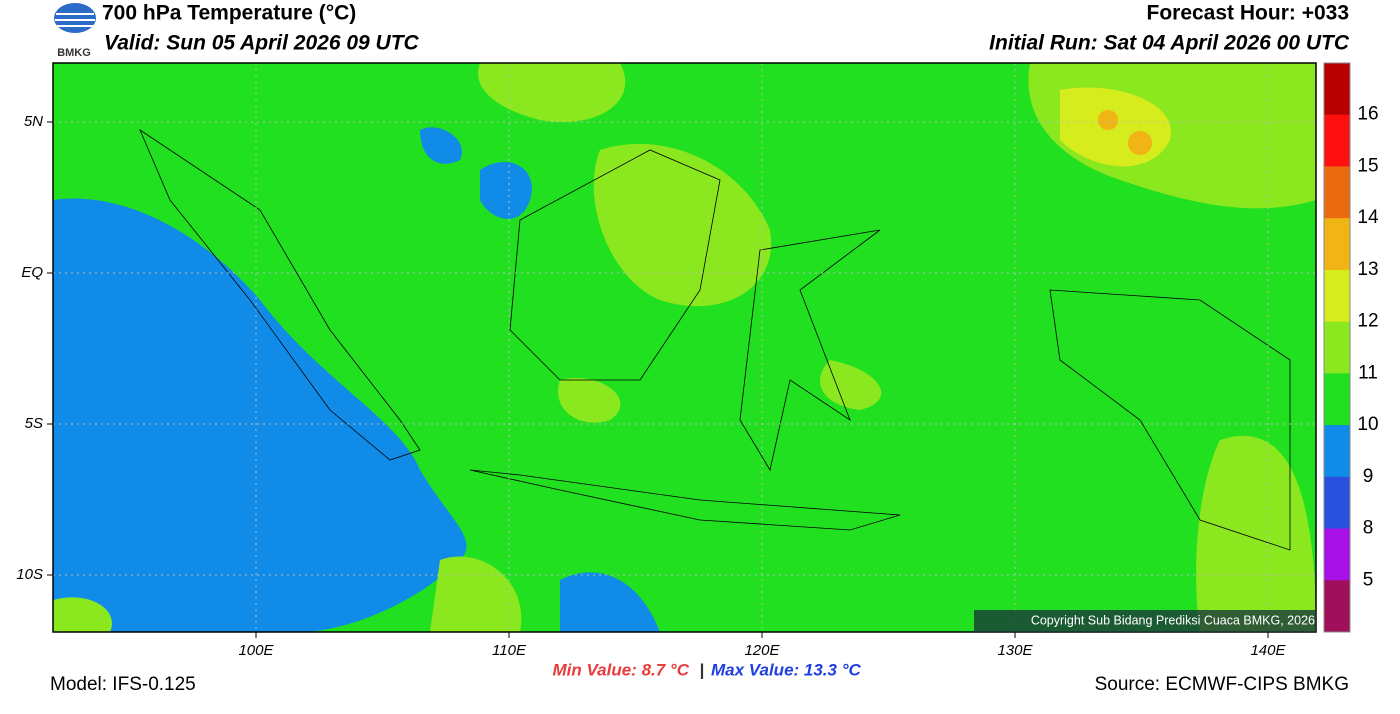 The height and width of the screenshot is (714, 1400). Describe the element at coordinates (1367, 424) in the screenshot. I see `colorbar-label: 10` at that location.